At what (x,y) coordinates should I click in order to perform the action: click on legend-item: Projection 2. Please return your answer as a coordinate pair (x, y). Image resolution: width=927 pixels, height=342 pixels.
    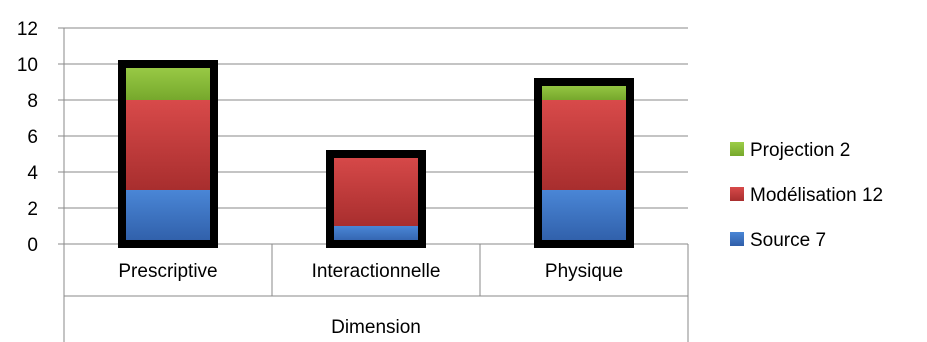
    Looking at the image, I should click on (790, 150).